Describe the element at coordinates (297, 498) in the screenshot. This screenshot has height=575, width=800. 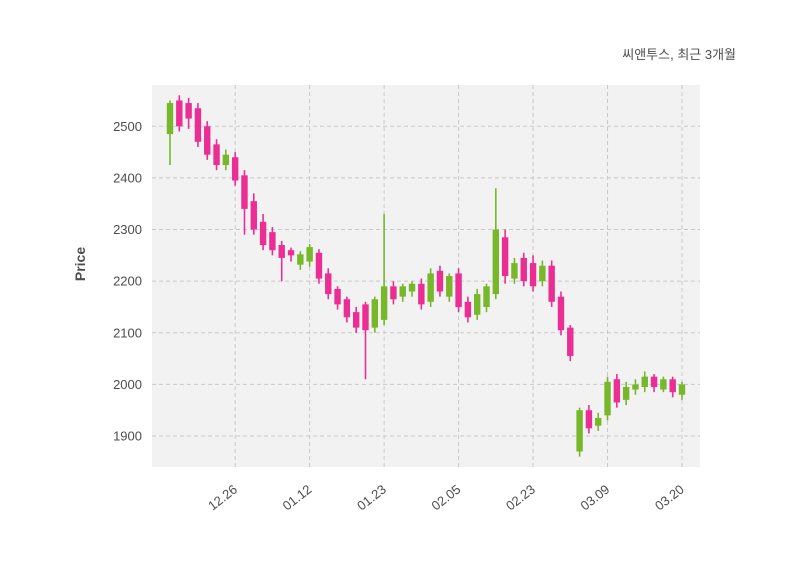
I see `x-tick-label: 01.12` at that location.